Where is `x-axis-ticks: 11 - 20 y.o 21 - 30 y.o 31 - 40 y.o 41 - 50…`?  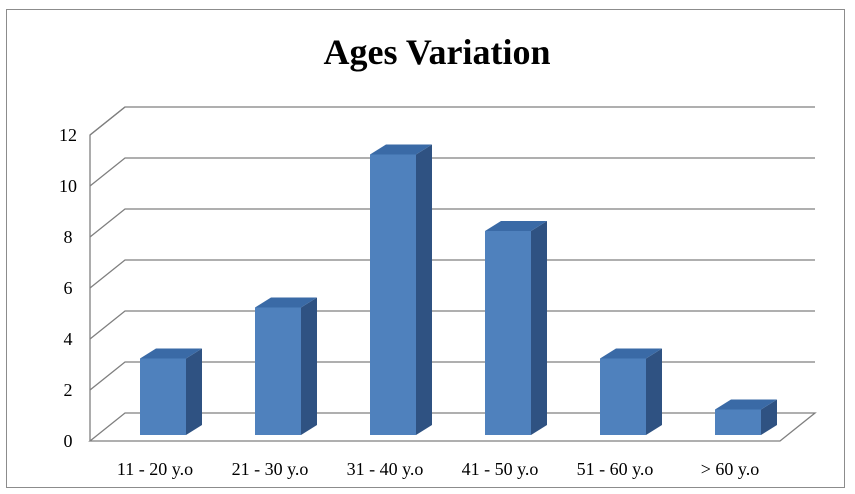
x-axis-ticks: 11 - 20 y.o 21 - 30 y.o 31 - 40 y.o 41 - 50… is located at coordinates (438, 469).